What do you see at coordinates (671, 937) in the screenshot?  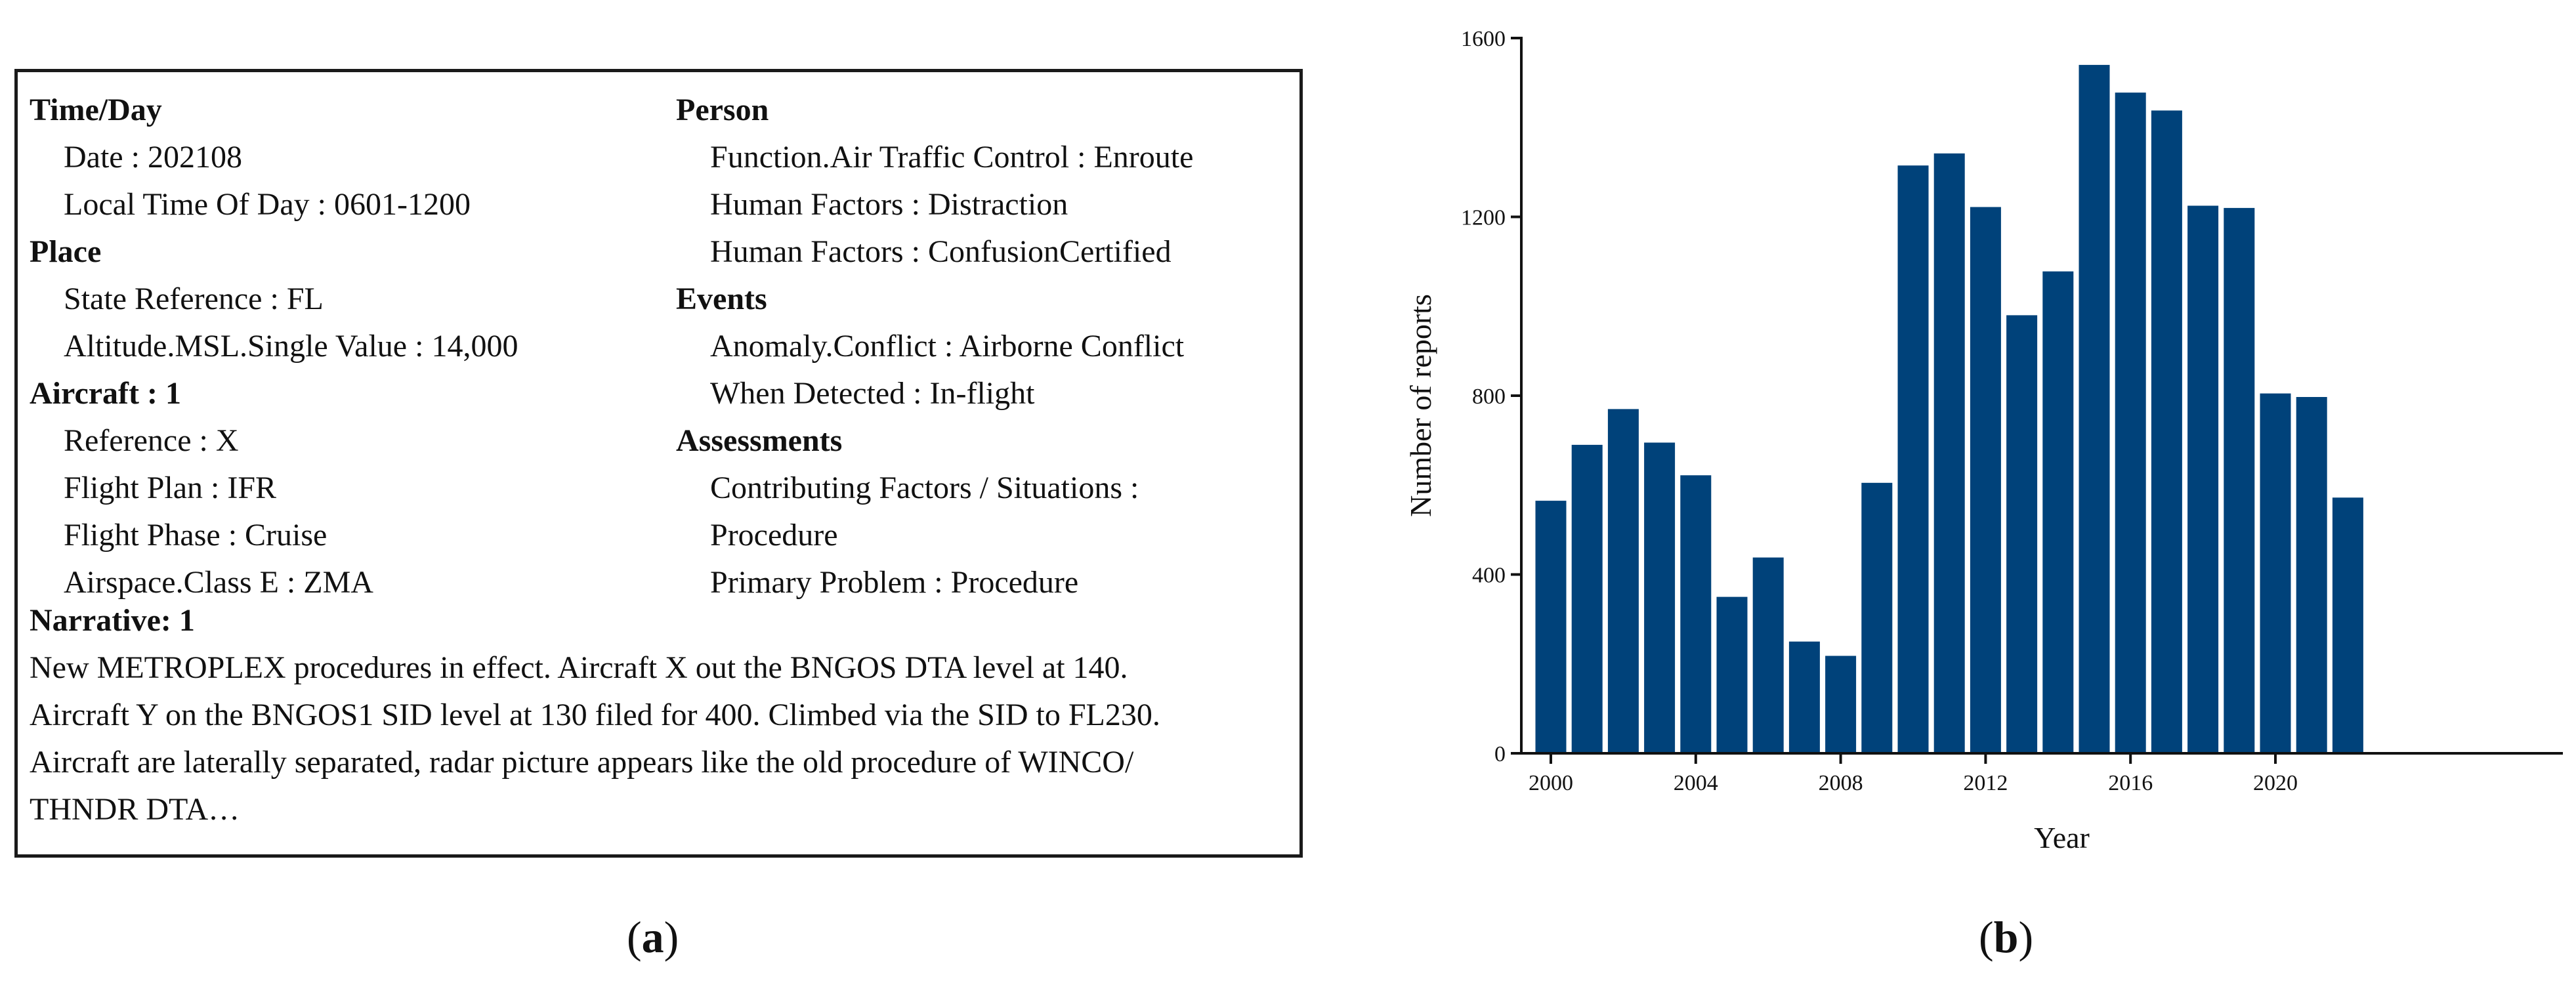 I see `caption-a-close: )` at bounding box center [671, 937].